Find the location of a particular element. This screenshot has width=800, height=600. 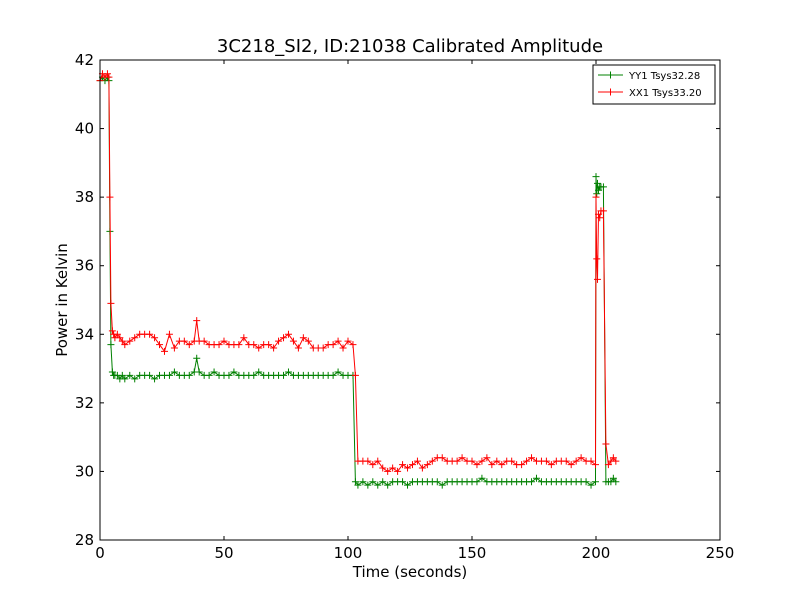

legend: YY1 Tsys32.28 XX1 Tsys33.20 is located at coordinates (654, 84).